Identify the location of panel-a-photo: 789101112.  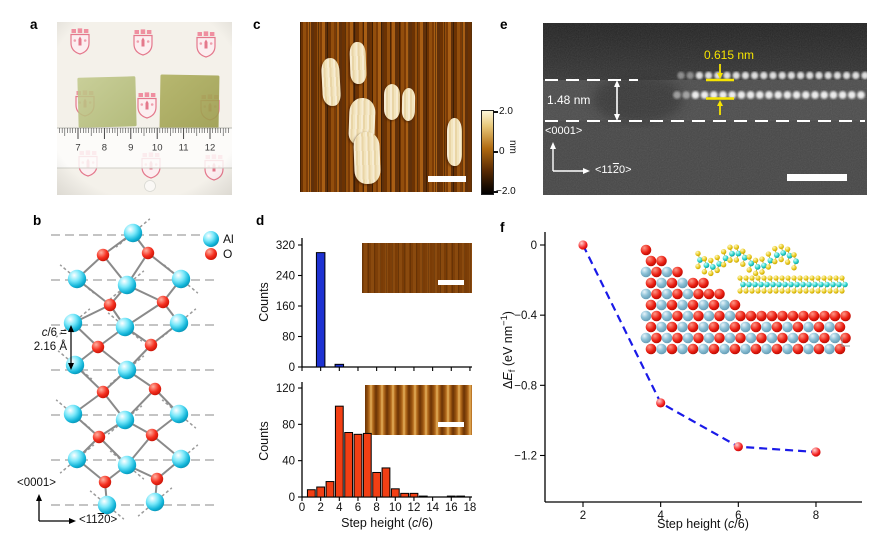
(144, 108).